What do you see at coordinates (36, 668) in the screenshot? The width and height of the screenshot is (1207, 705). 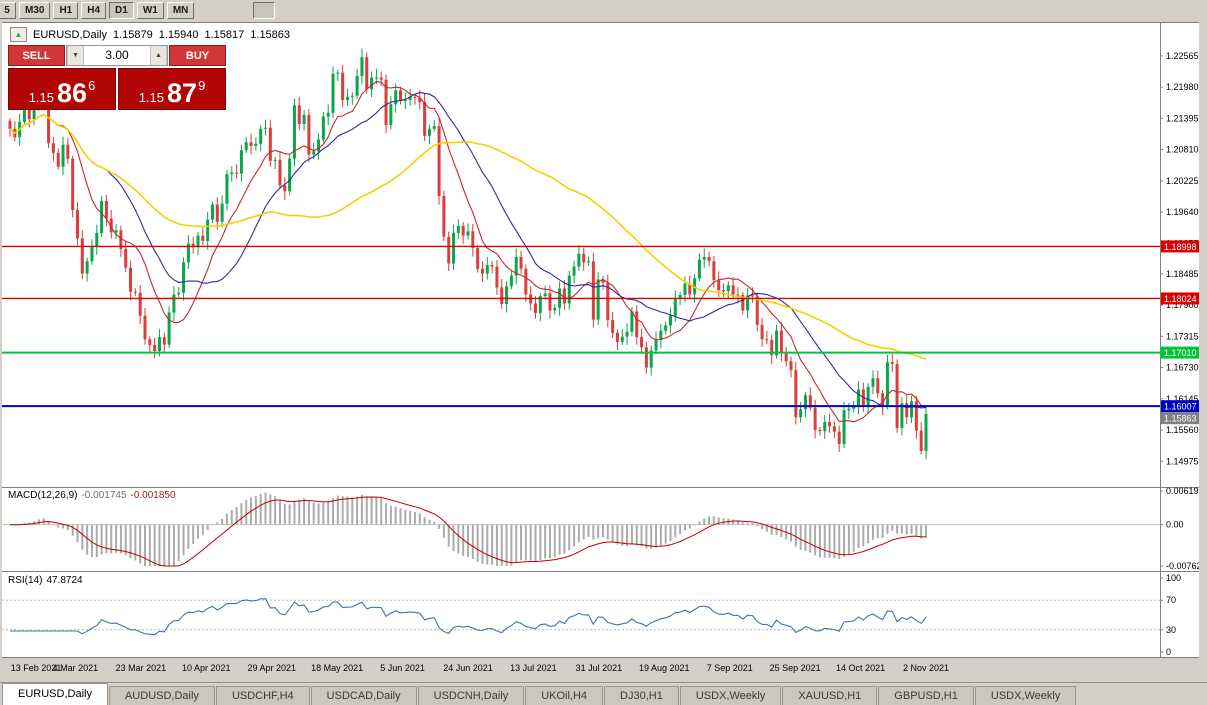 I see `svg-text: 13 Feb 2021` at bounding box center [36, 668].